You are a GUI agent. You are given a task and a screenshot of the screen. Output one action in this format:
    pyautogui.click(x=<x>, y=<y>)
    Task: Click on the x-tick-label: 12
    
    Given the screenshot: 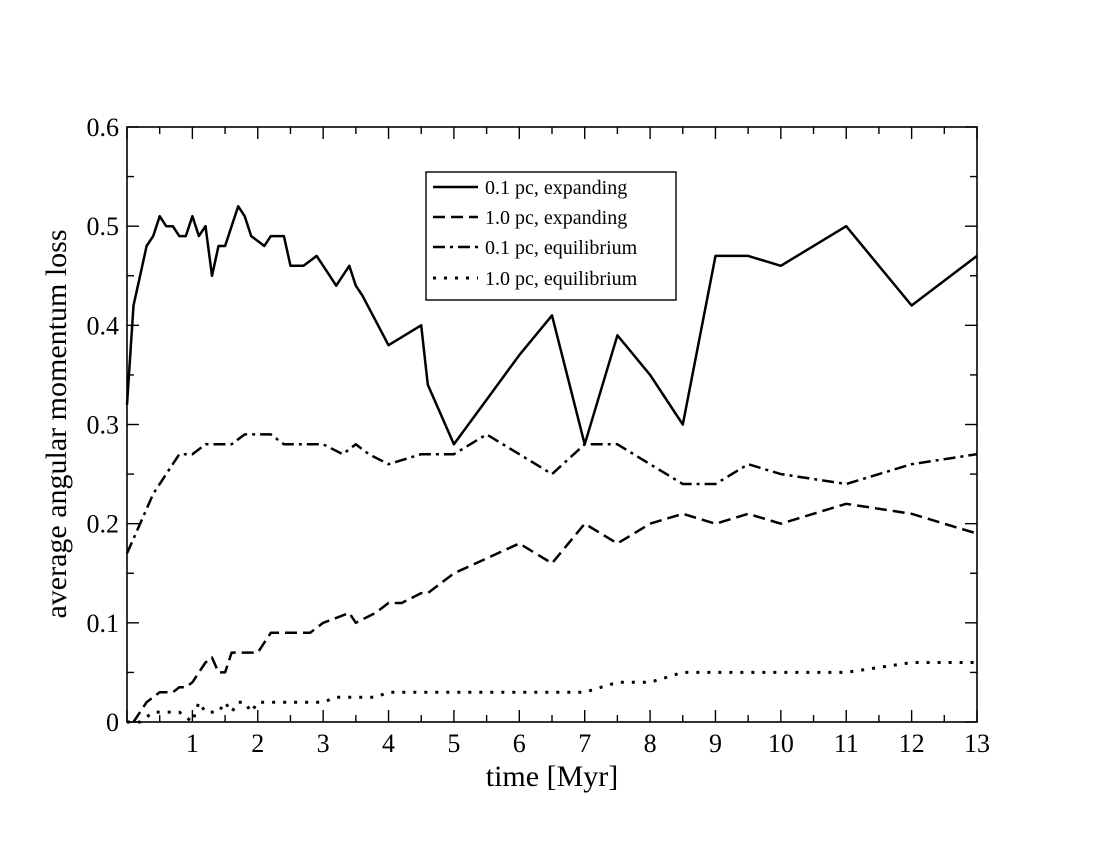 What is the action you would take?
    pyautogui.click(x=912, y=743)
    